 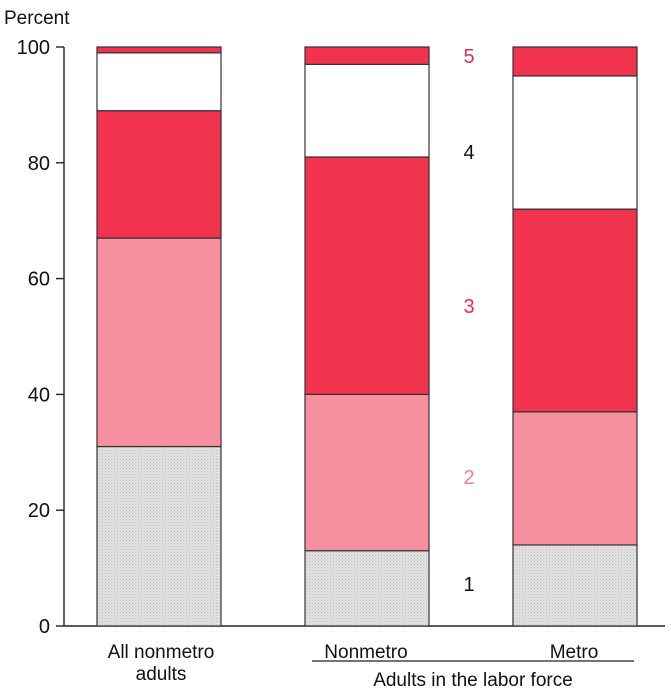 I want to click on y-axis-ticks: 0 20 40 60 80 100, so click(x=40, y=337).